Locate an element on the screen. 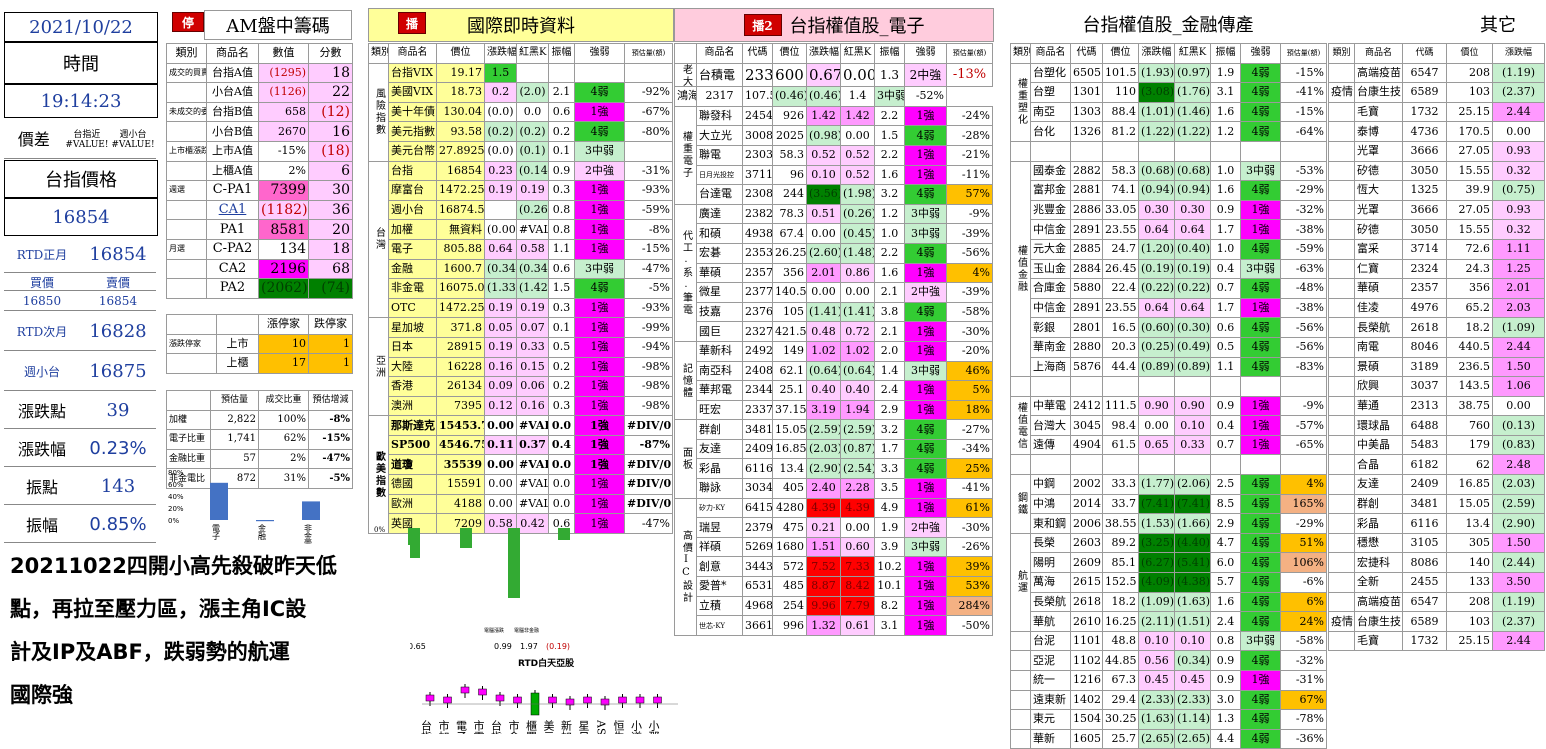  fin-estimate: -31% is located at coordinates (1303, 680).